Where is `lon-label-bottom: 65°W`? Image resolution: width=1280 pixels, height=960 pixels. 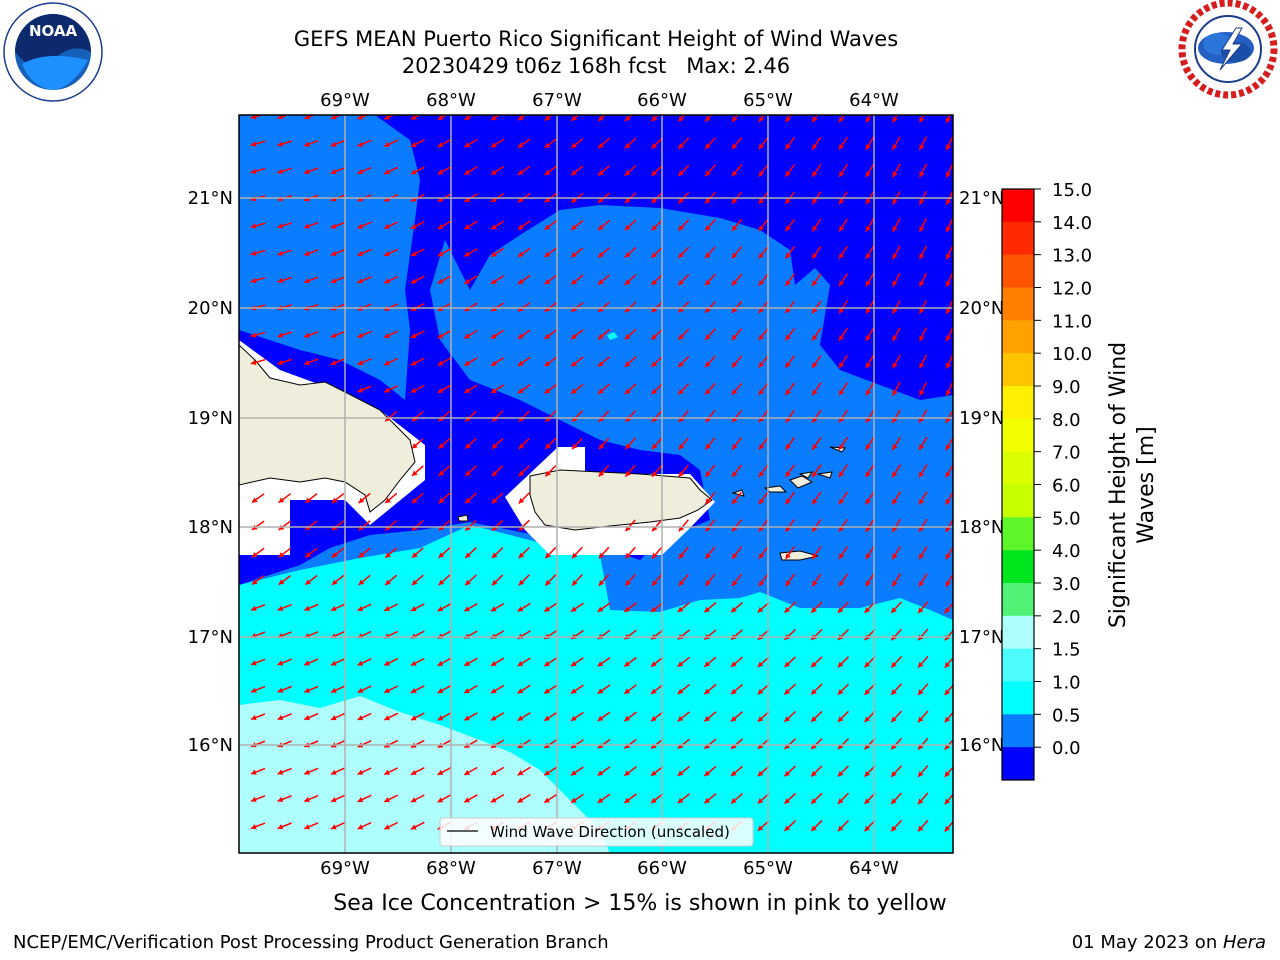 lon-label-bottom: 65°W is located at coordinates (768, 868).